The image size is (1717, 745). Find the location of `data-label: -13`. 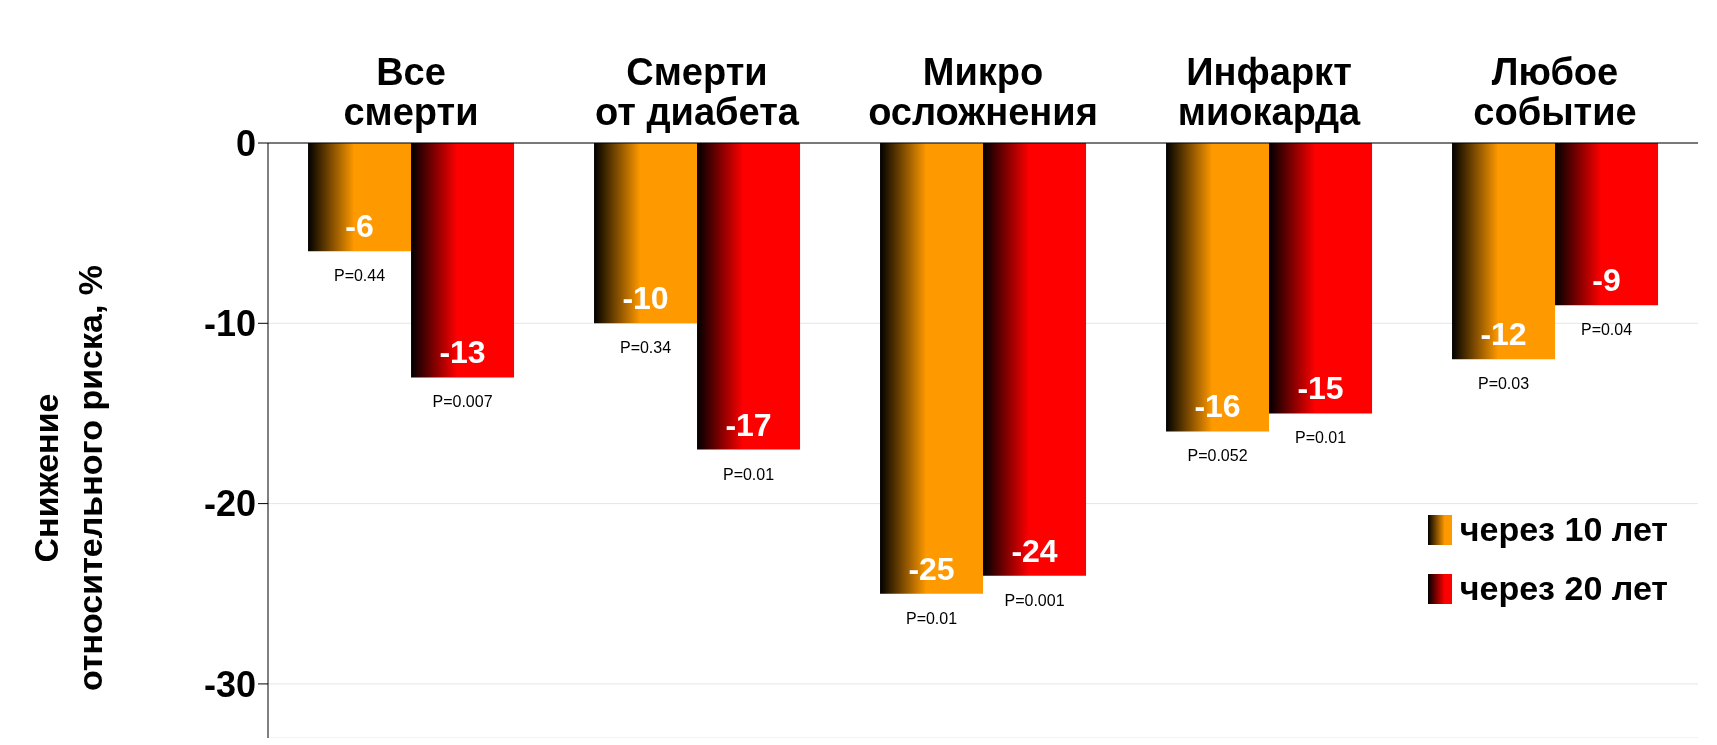

data-label: -13 is located at coordinates (462, 352).